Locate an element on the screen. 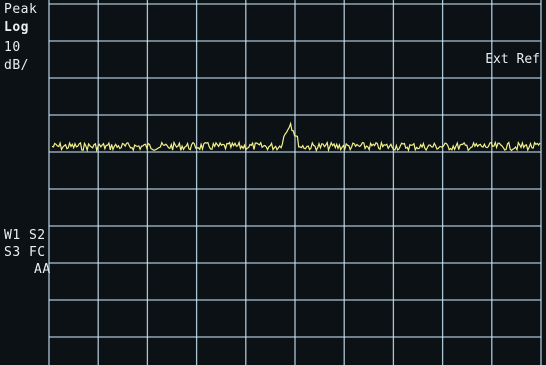 The width and height of the screenshot is (546, 365). scale-mode-label: Peak is located at coordinates (21, 9).